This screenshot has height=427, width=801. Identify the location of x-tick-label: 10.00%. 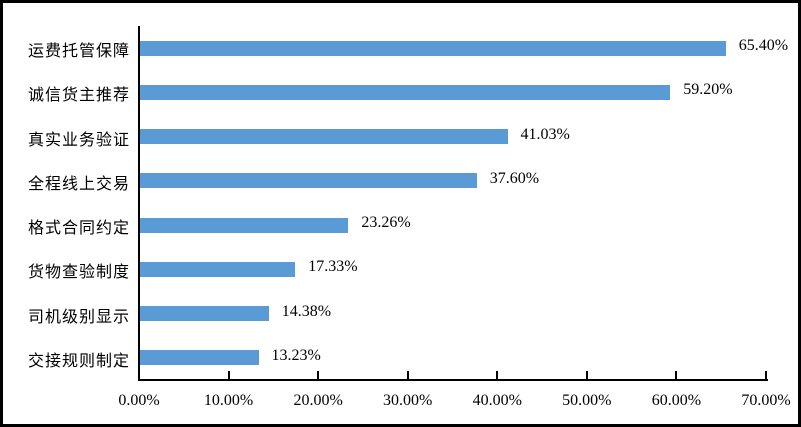
(228, 400).